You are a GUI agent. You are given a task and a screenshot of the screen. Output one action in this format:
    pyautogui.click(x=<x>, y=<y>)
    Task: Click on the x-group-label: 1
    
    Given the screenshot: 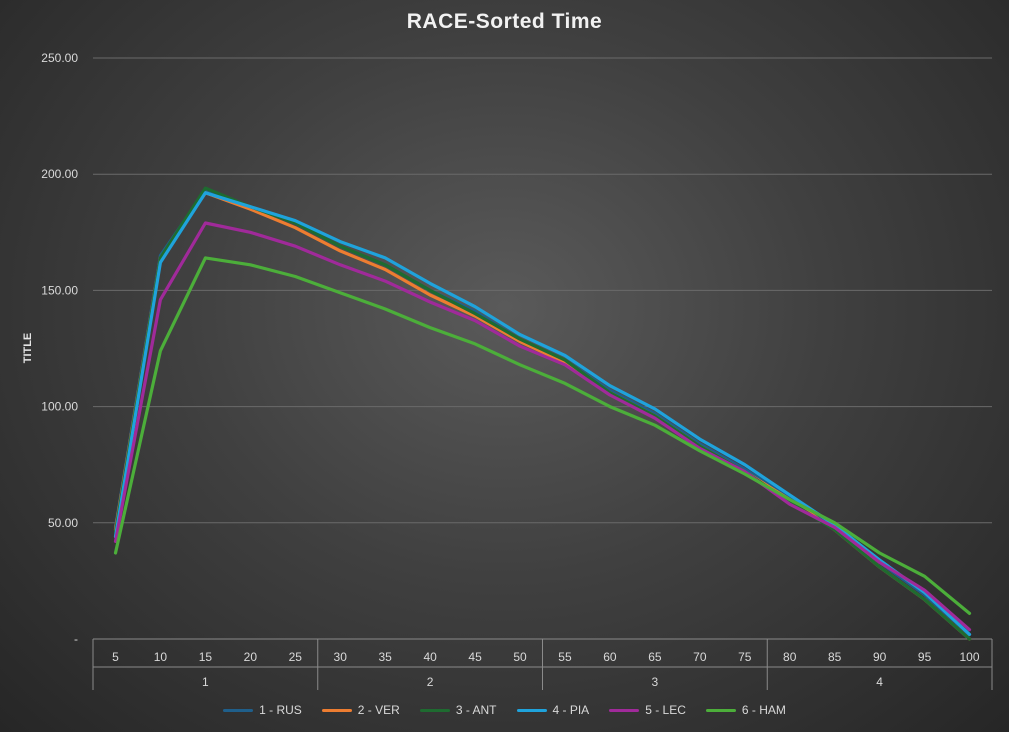 What is the action you would take?
    pyautogui.click(x=205, y=682)
    